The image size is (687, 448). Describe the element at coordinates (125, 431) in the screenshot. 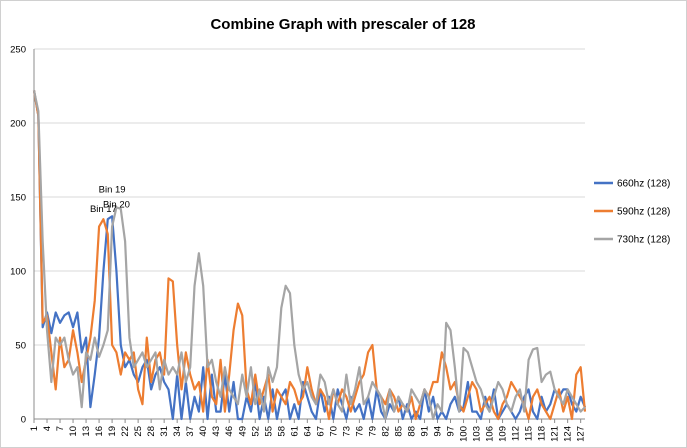

I see `x-tick-label: 22` at that location.